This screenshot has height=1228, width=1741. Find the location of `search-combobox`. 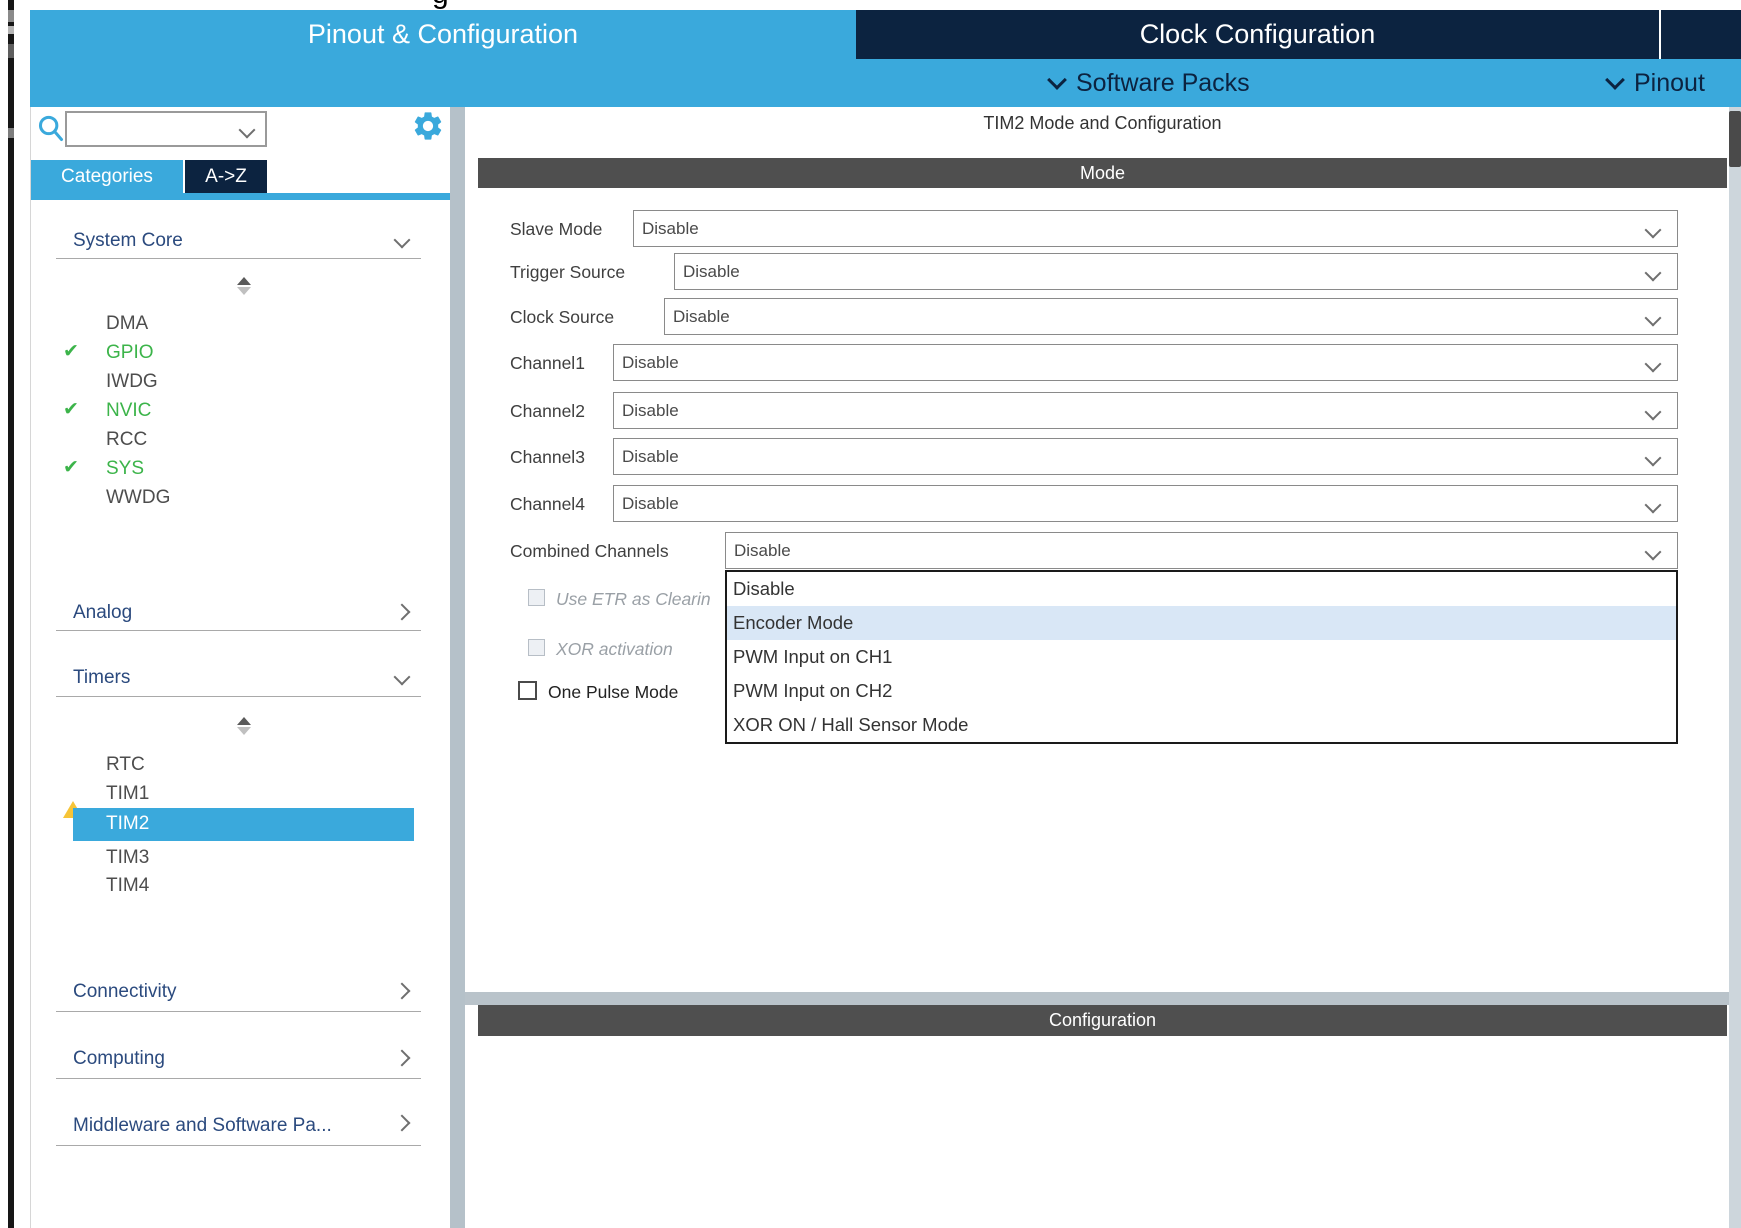

search-combobox is located at coordinates (166, 129).